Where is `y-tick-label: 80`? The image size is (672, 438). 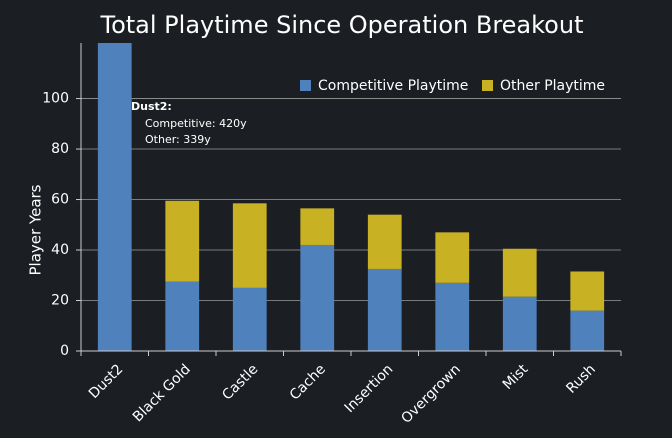 y-tick-label: 80 is located at coordinates (60, 149).